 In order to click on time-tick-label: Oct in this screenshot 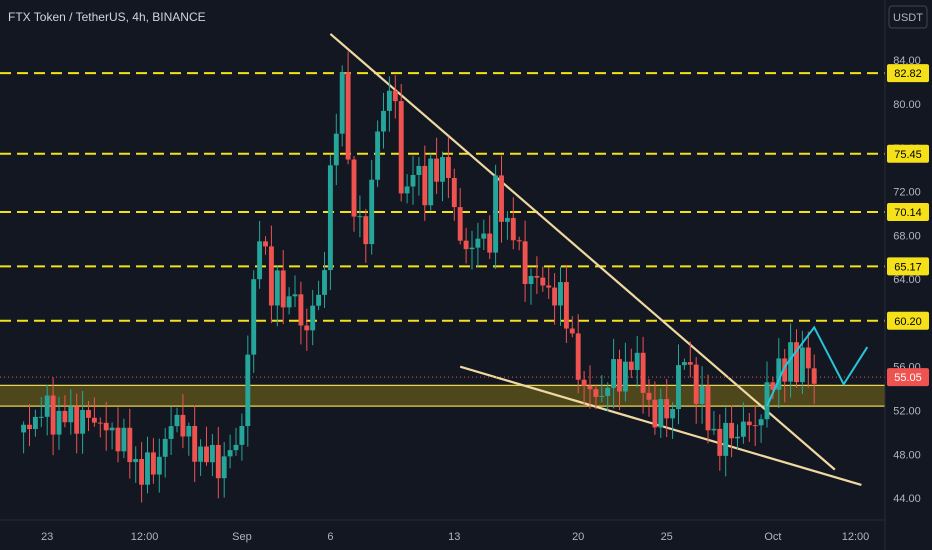, I will do `click(772, 537)`.